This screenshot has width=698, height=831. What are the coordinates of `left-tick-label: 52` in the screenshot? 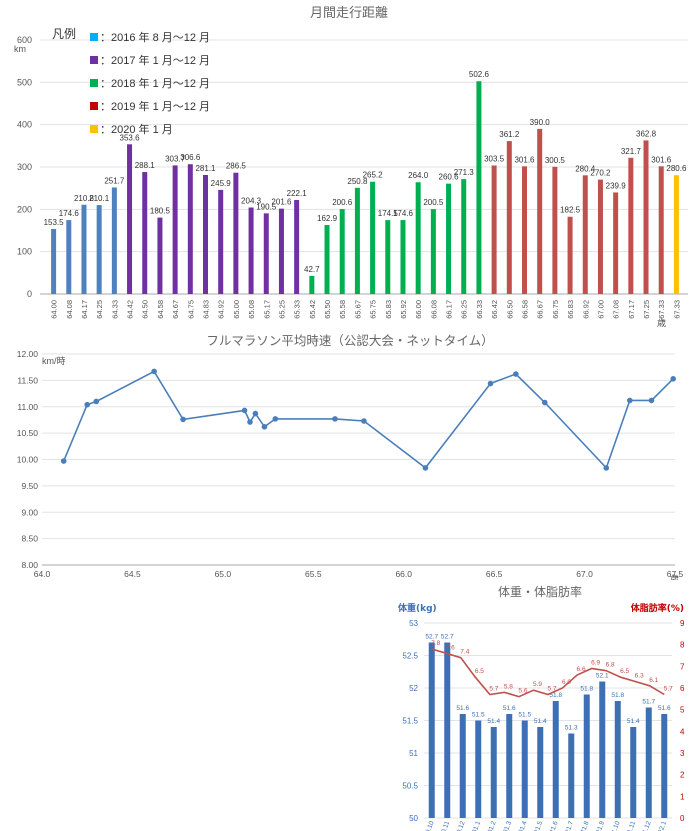 It's located at (413, 688).